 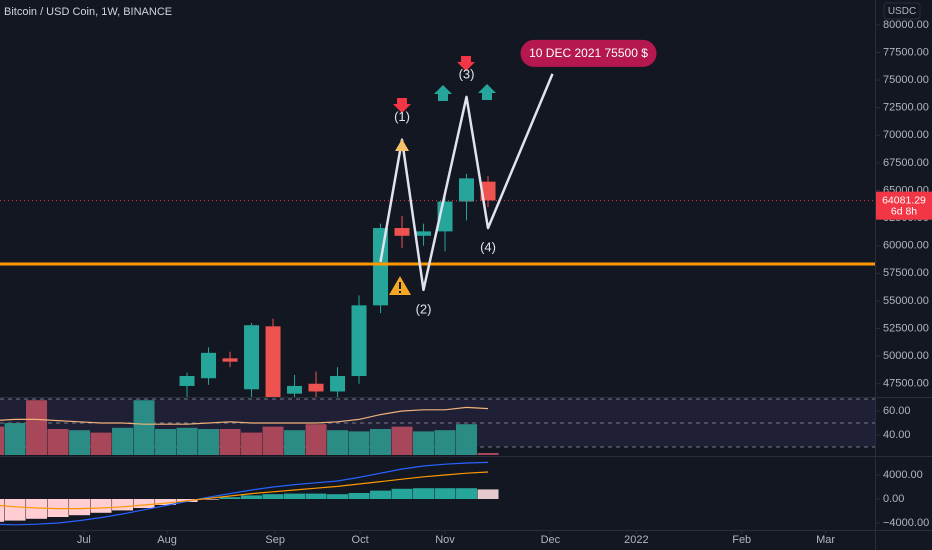 What do you see at coordinates (903, 475) in the screenshot?
I see `y-tick-label: 4000.00` at bounding box center [903, 475].